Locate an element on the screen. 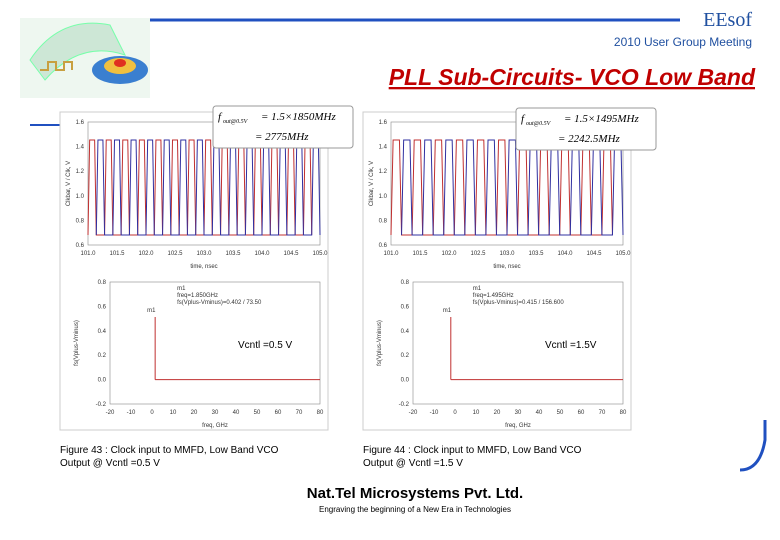 The width and height of the screenshot is (780, 540). formula-box is located at coordinates (283, 127).